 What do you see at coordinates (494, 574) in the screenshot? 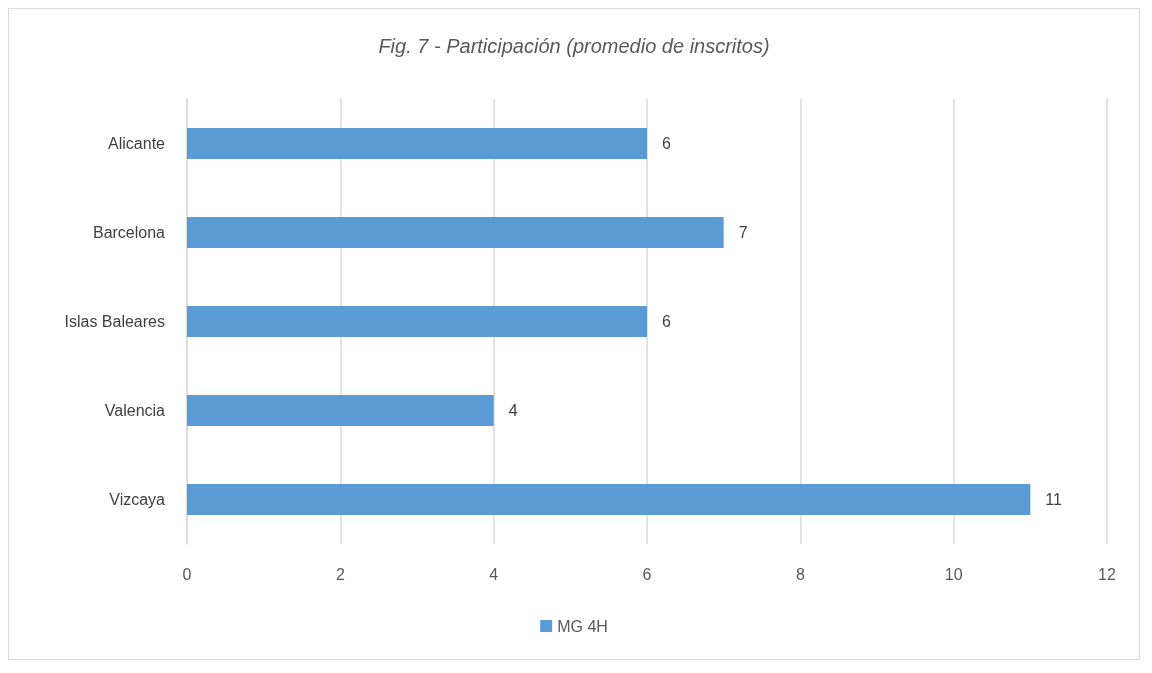
I see `x-tick-label: 4` at bounding box center [494, 574].